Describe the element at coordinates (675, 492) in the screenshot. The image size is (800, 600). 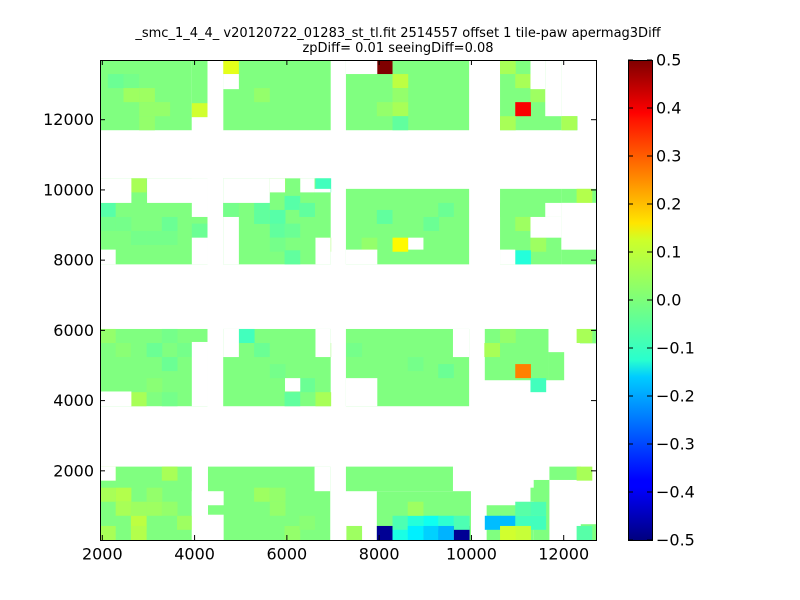
I see `colorbar-tick-label: −0.4` at that location.